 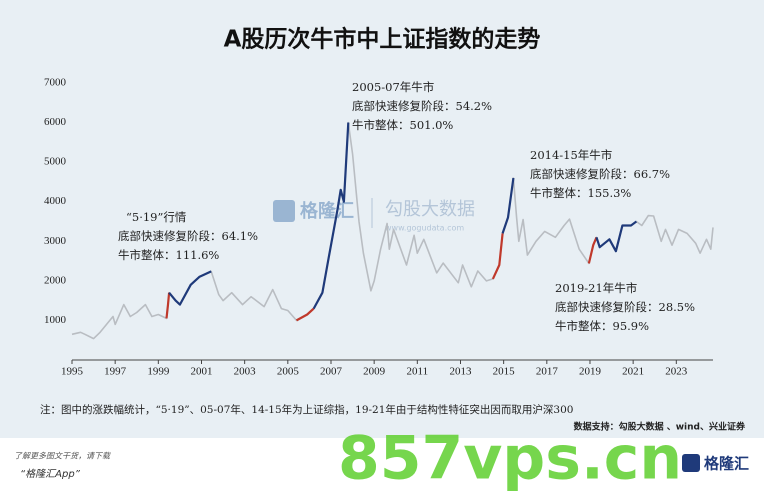 What do you see at coordinates (460, 372) in the screenshot?
I see `x-tick-label: 2013` at bounding box center [460, 372].